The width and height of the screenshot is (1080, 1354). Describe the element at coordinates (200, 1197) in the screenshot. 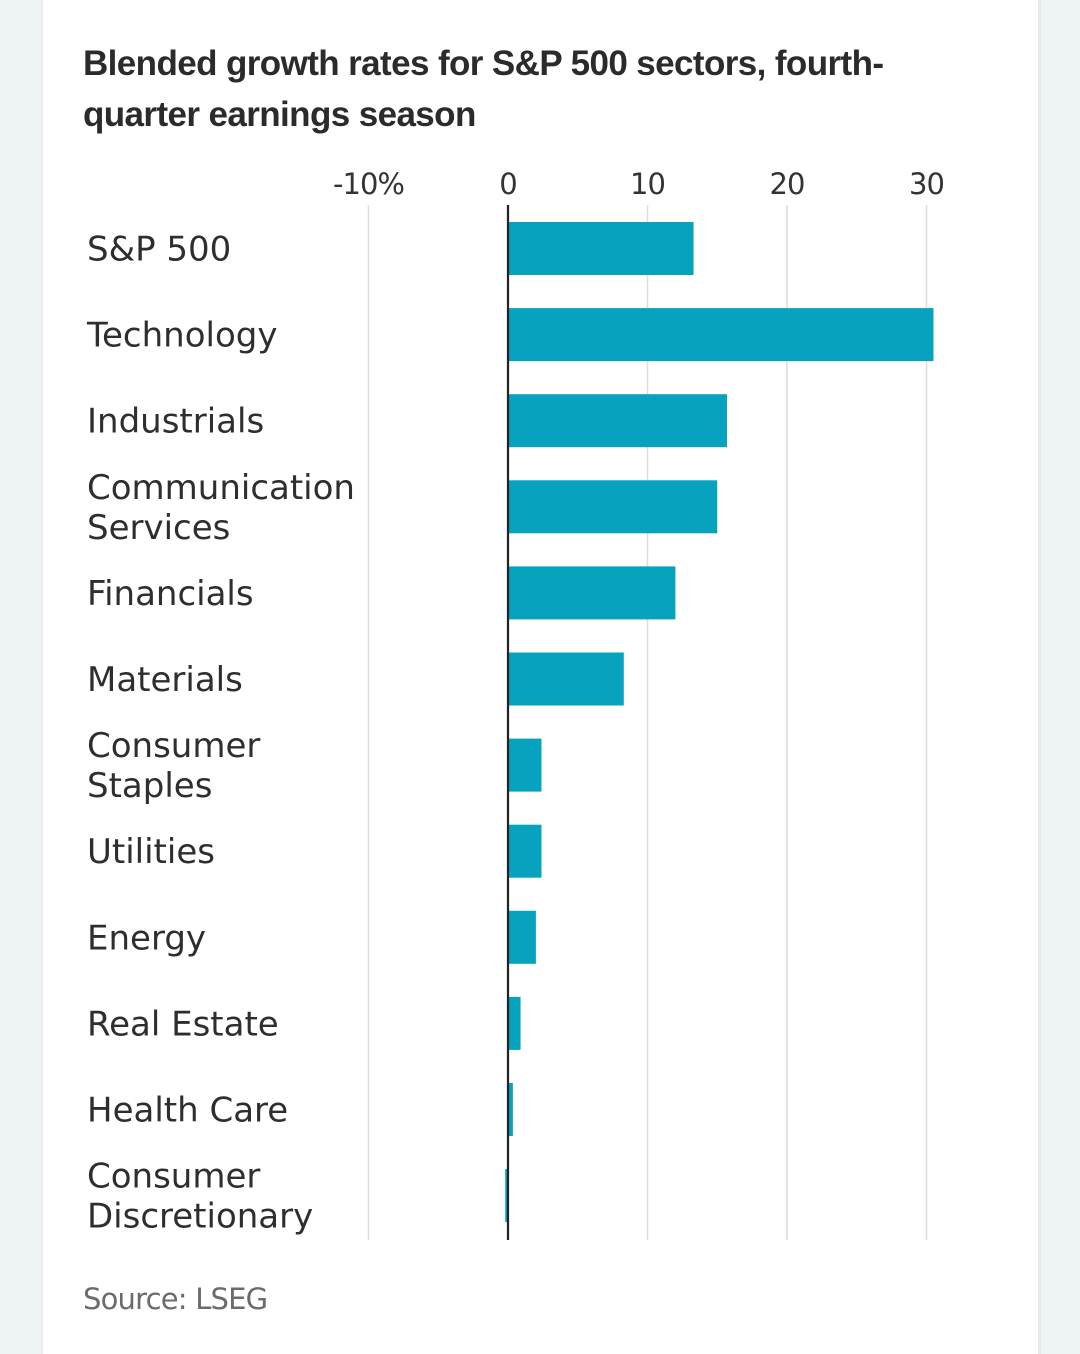

I see `category-label: Consumer Discretionary` at that location.